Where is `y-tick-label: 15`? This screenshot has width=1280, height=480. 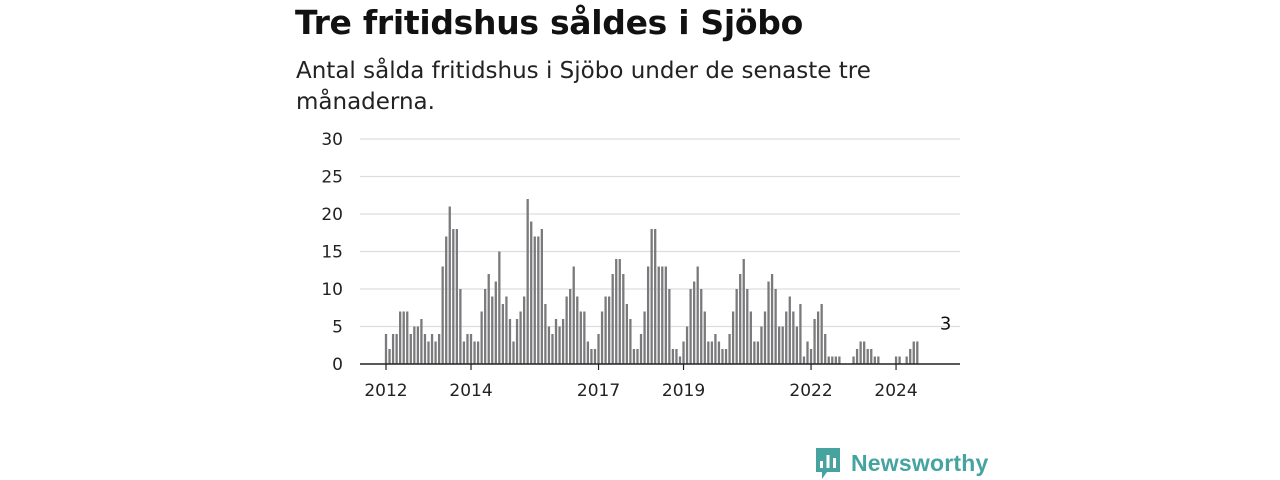
y-tick-label: 15 is located at coordinates (332, 253).